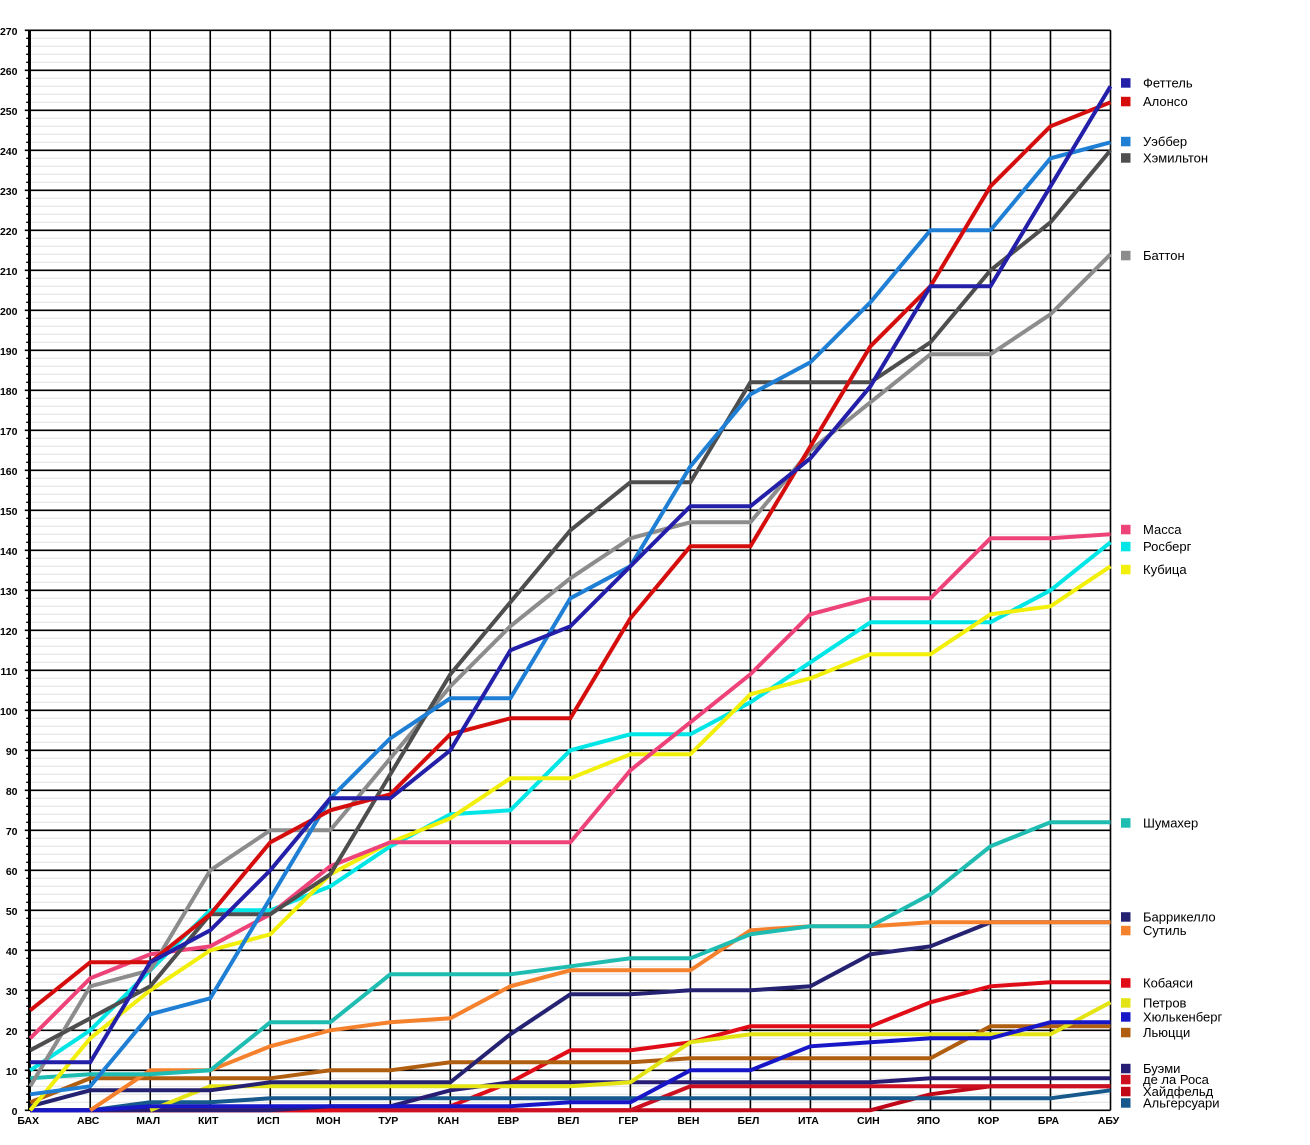 The image size is (1310, 1145). I want to click on svg-text: 180, so click(9, 392).